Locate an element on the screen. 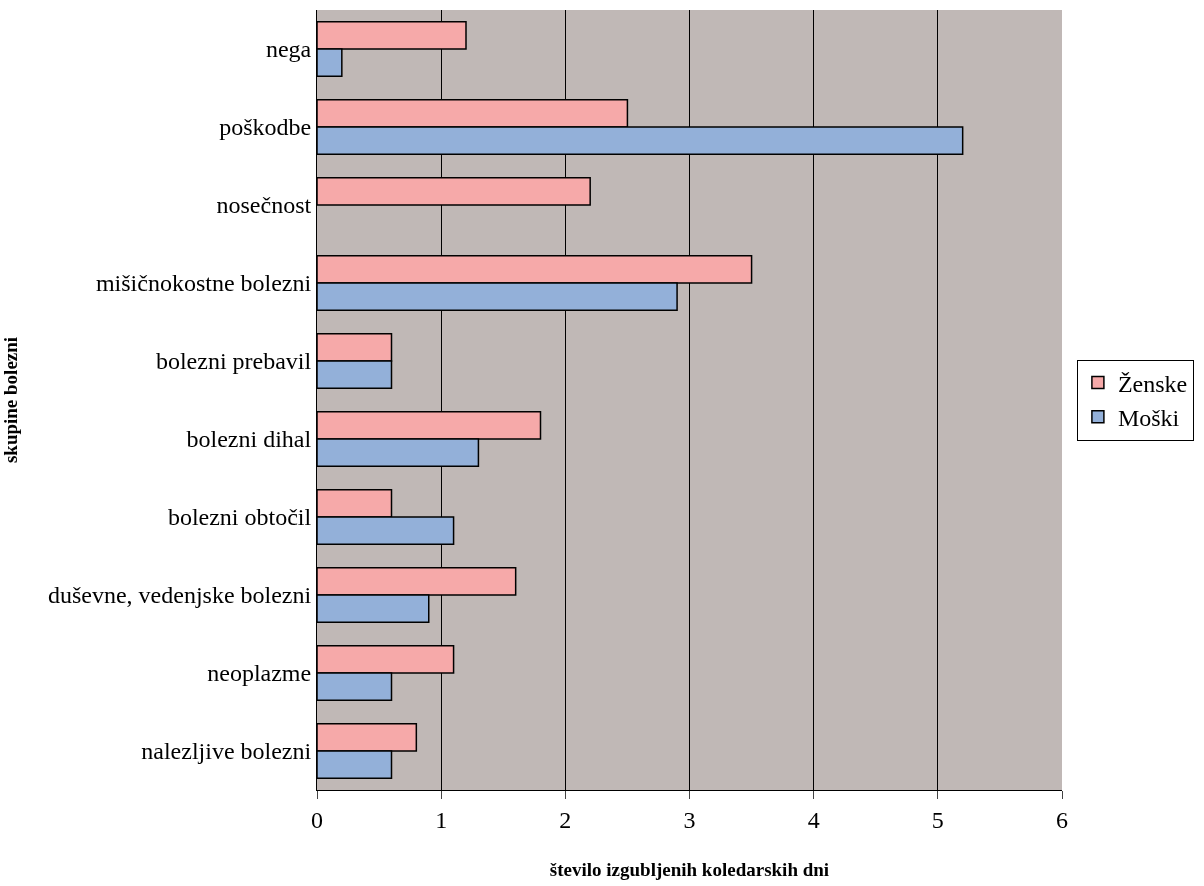  x-tick-label: 0 is located at coordinates (317, 819).